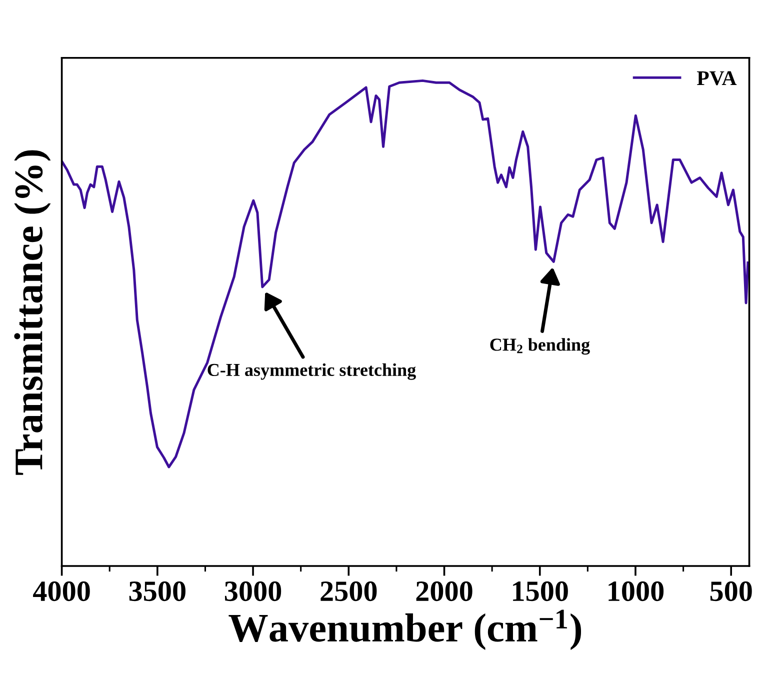  What do you see at coordinates (716, 78) in the screenshot?
I see `legend-label: PVA` at bounding box center [716, 78].